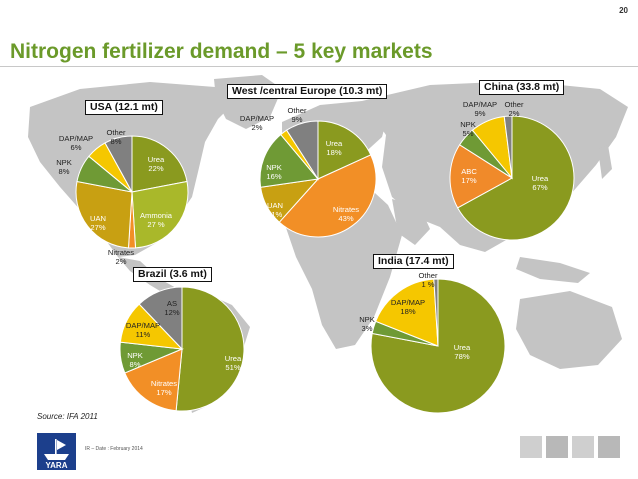 Image resolution: width=638 pixels, height=479 pixels. I want to click on data-label-usa-urea: Urea 22%, so click(156, 164).